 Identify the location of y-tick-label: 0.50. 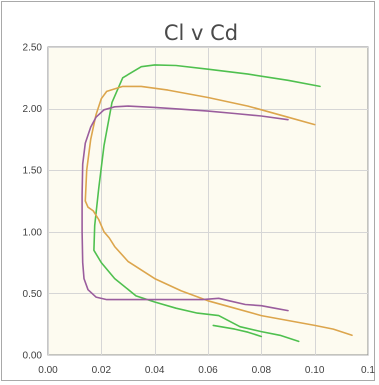
(33, 294).